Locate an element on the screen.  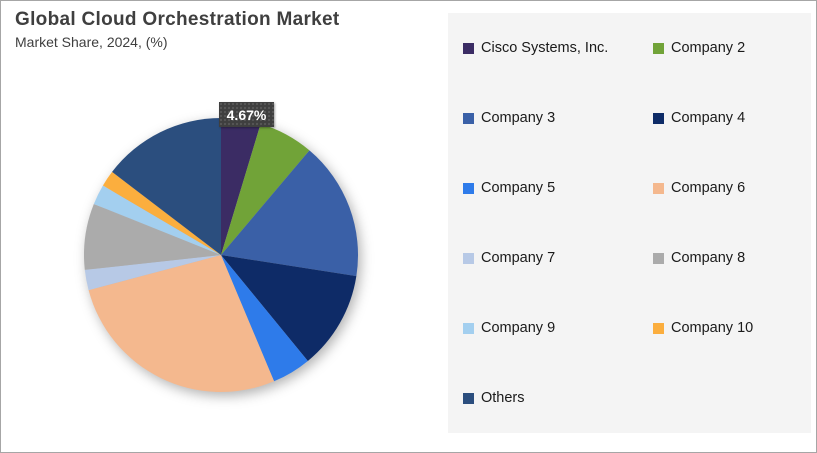
legend-label: Company 7 is located at coordinates (518, 258).